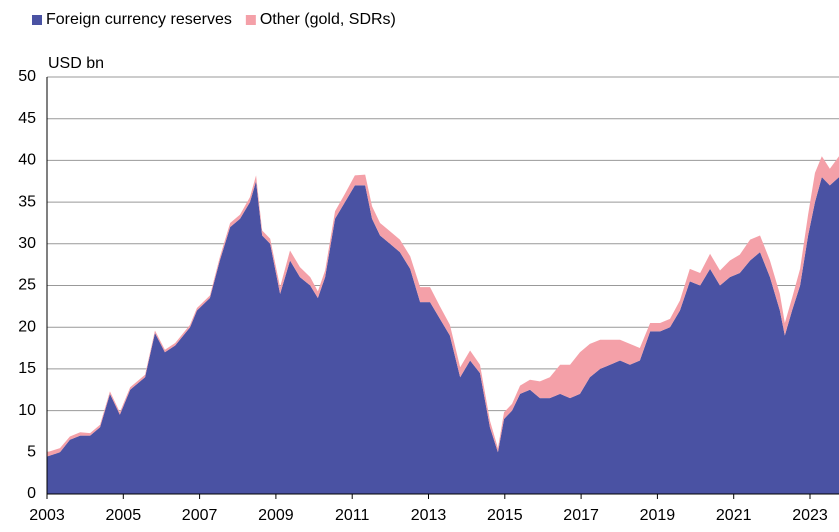 This screenshot has height=532, width=839. Describe the element at coordinates (27, 118) in the screenshot. I see `y-tick-label: 45` at that location.